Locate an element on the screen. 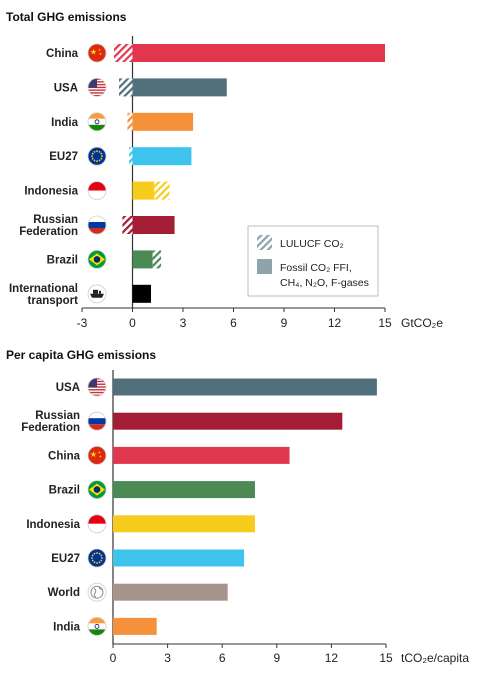 Image resolution: width=488 pixels, height=691 pixels. bar-row-eu27: EU27 is located at coordinates (148, 558).